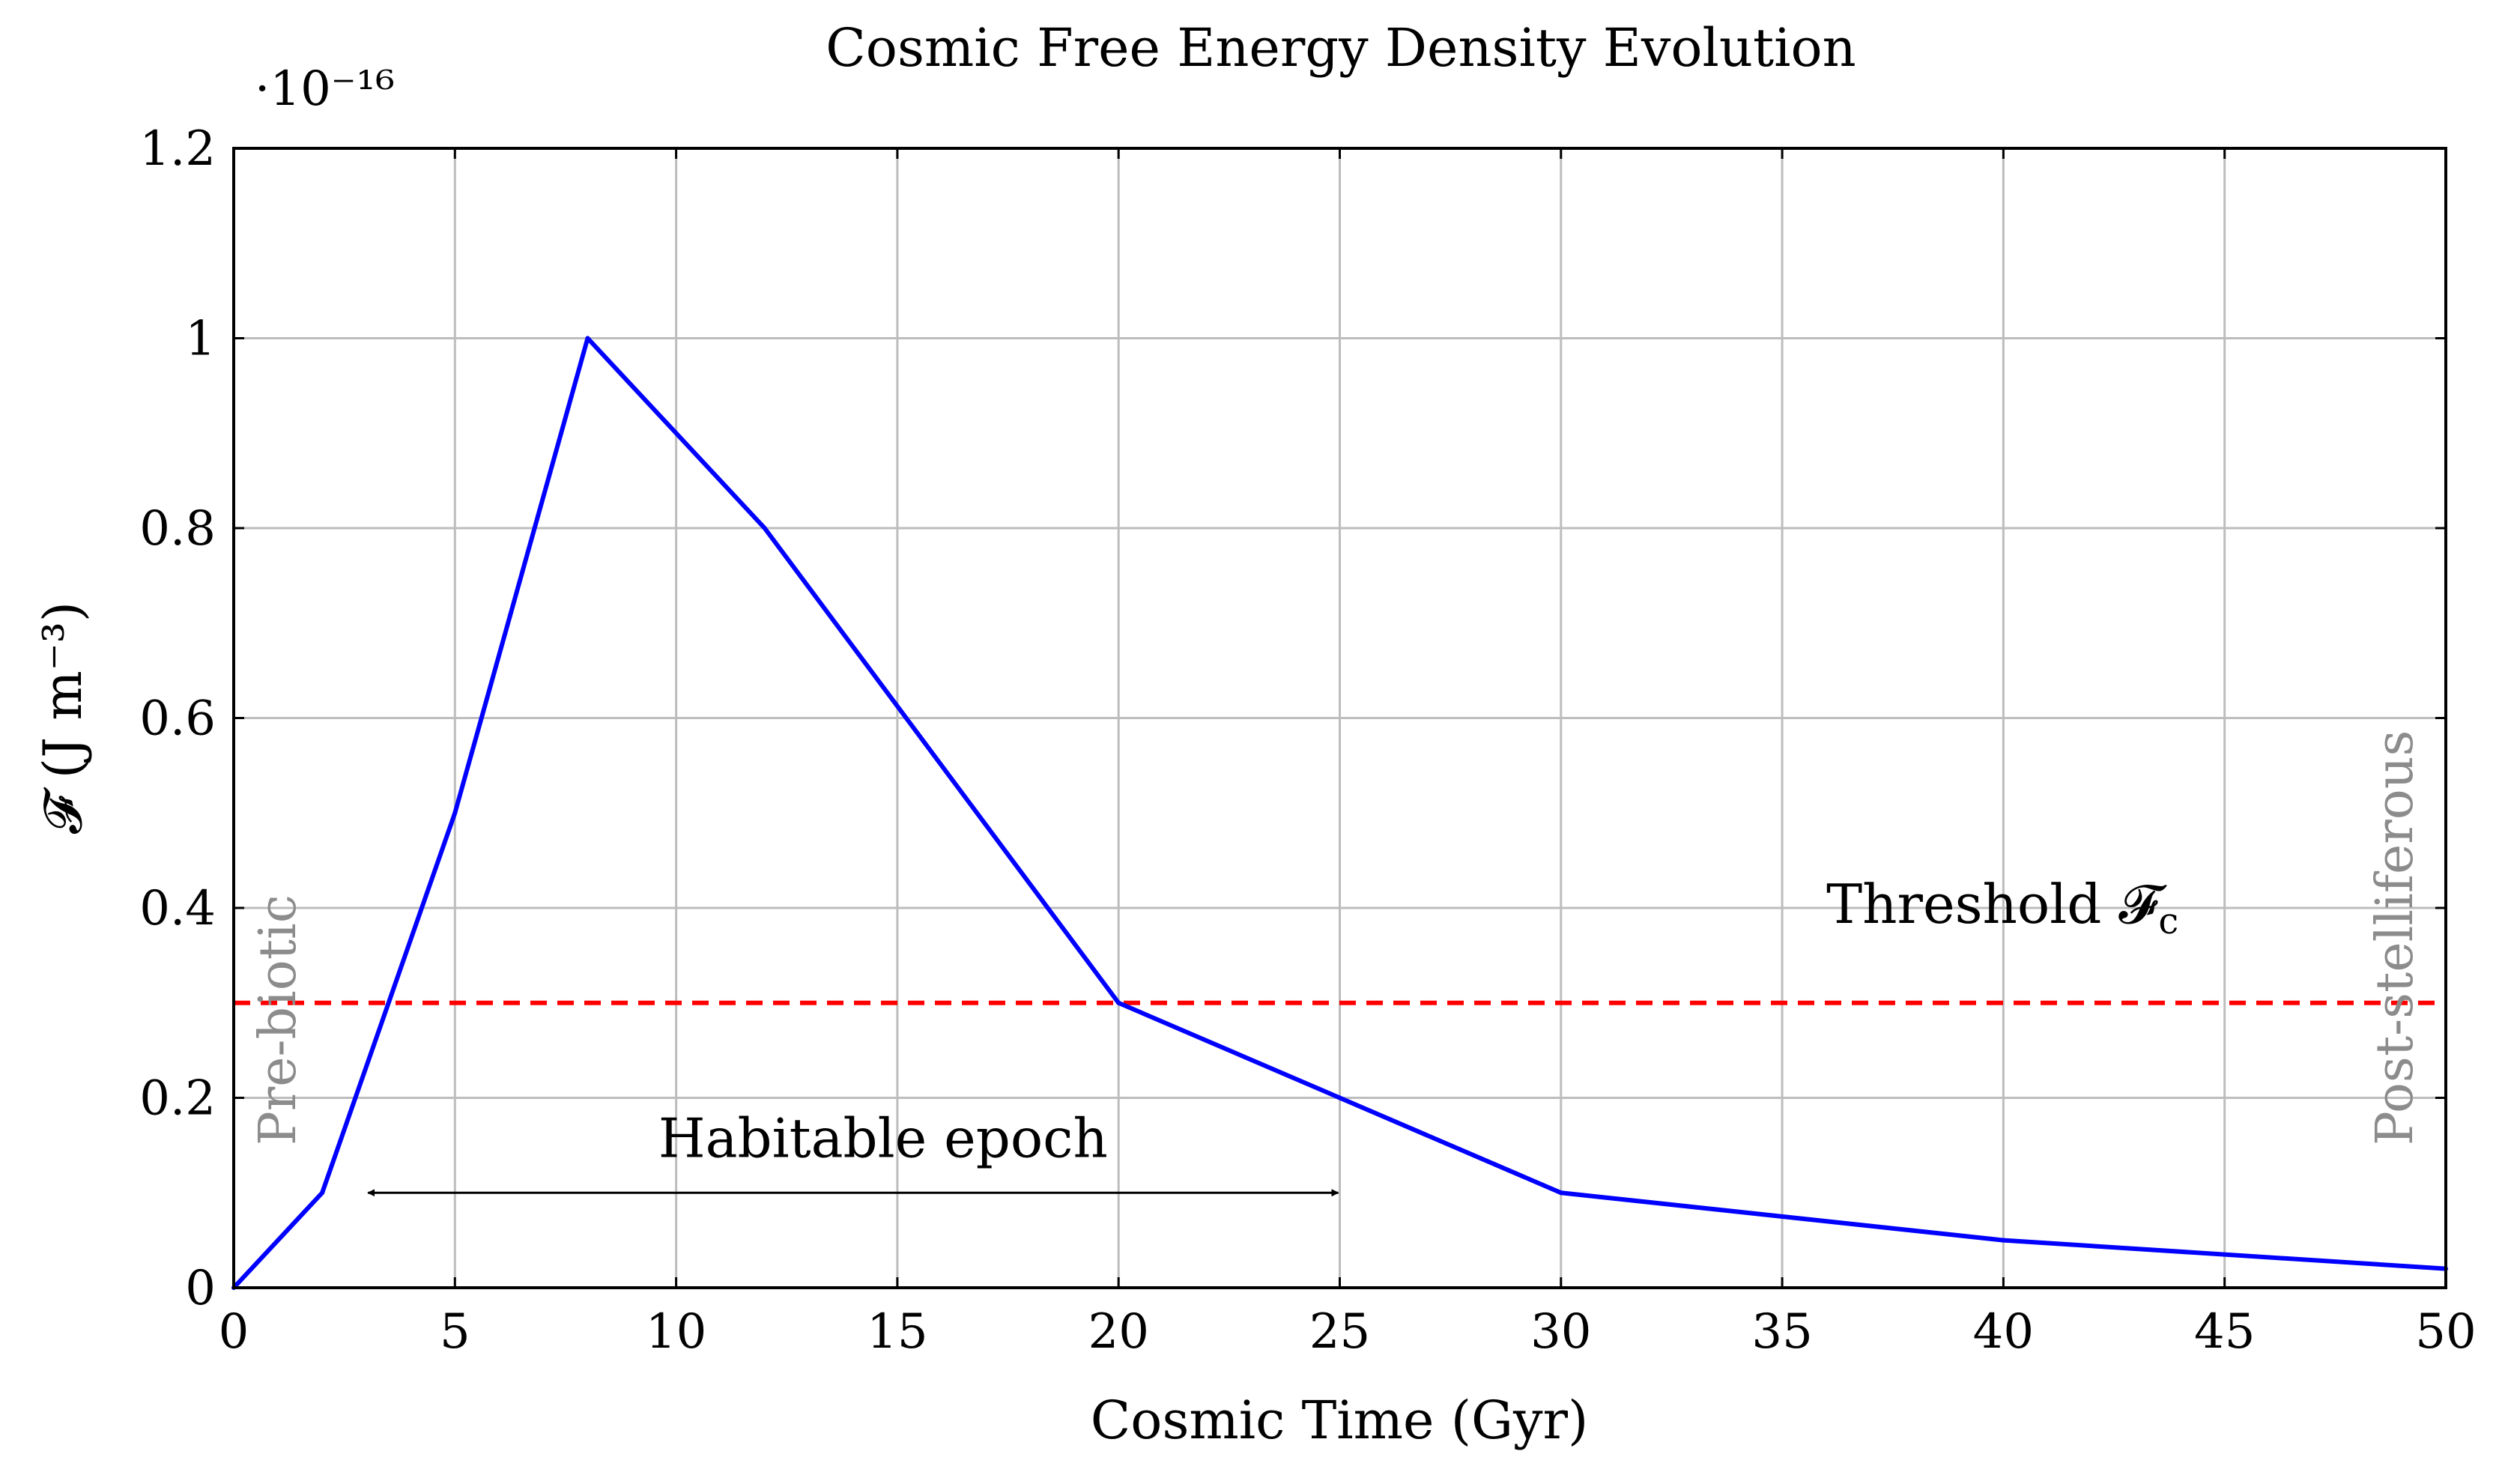  Describe the element at coordinates (1996, 904) in the screenshot. I see `threshold-label-main: Threshold 𝓕` at that location.